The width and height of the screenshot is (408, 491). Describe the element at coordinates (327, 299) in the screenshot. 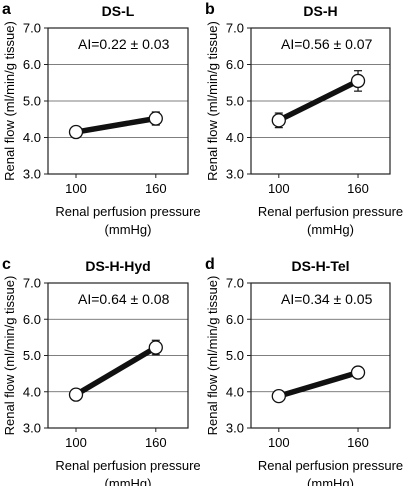

I see `ai-annotation: AI=0.34 ± 0.05` at that location.